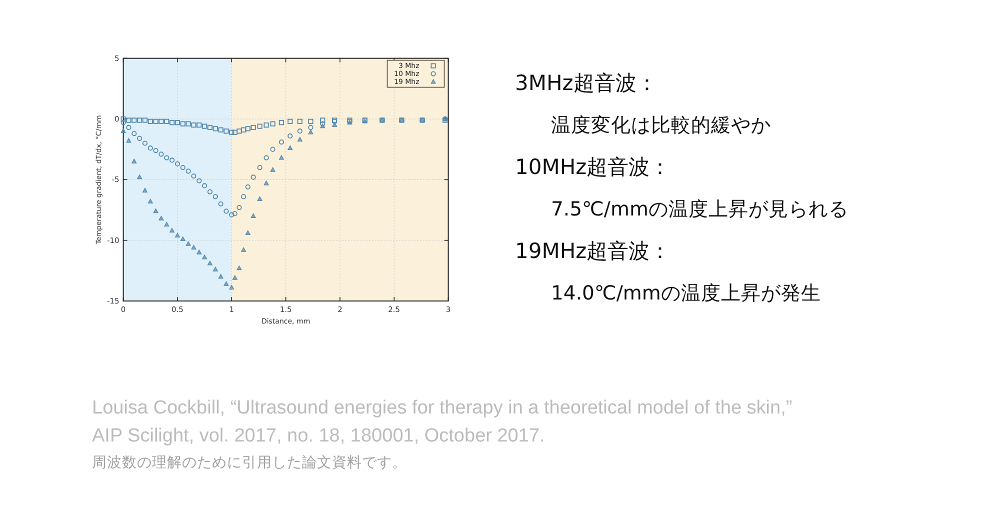 This screenshot has height=518, width=1000. Describe the element at coordinates (686, 293) in the screenshot. I see `text: 14.0℃/mmの温度上昇が発生` at that location.